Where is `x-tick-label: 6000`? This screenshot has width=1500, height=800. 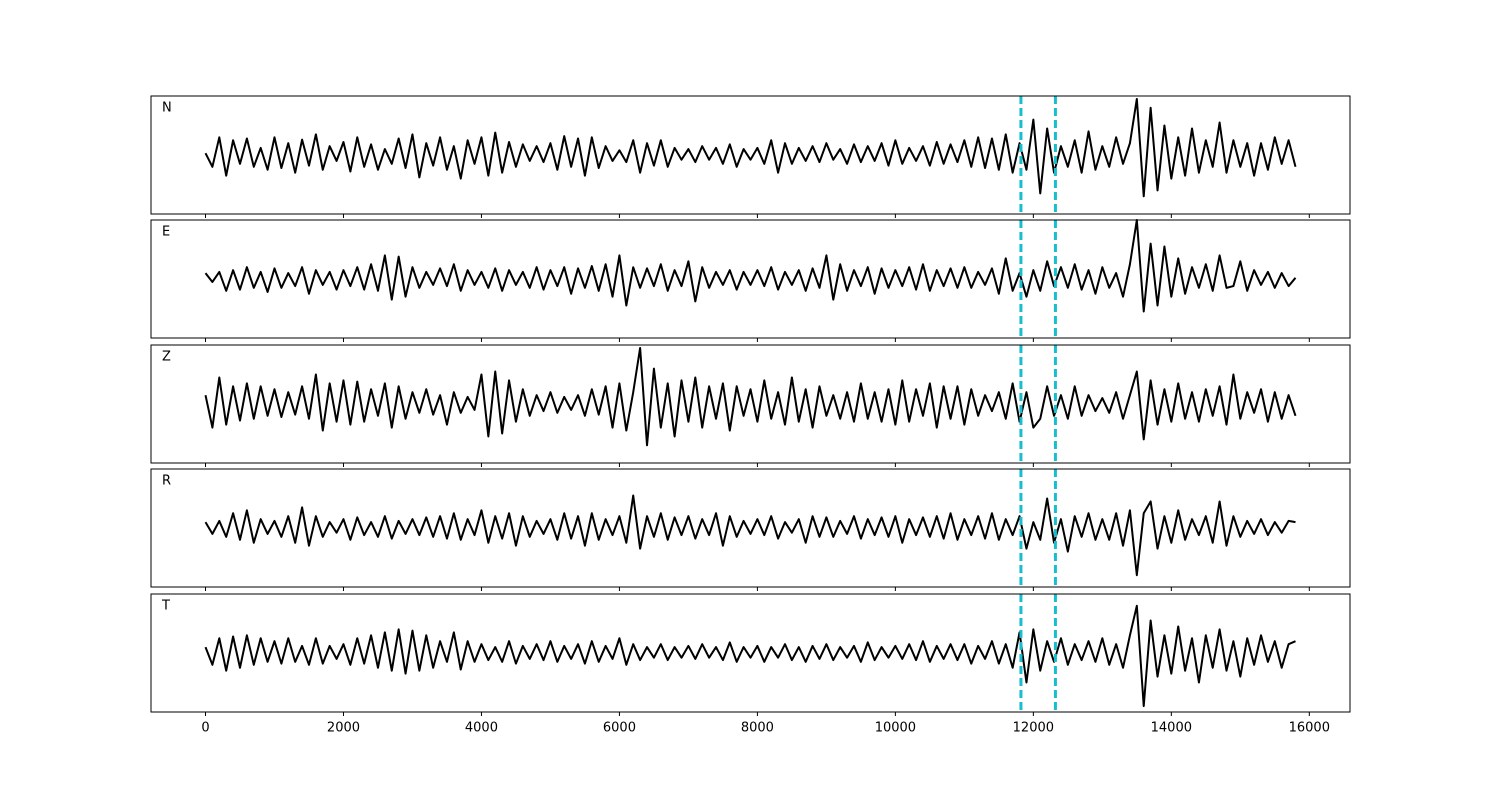 x-tick-label: 6000 is located at coordinates (619, 728).